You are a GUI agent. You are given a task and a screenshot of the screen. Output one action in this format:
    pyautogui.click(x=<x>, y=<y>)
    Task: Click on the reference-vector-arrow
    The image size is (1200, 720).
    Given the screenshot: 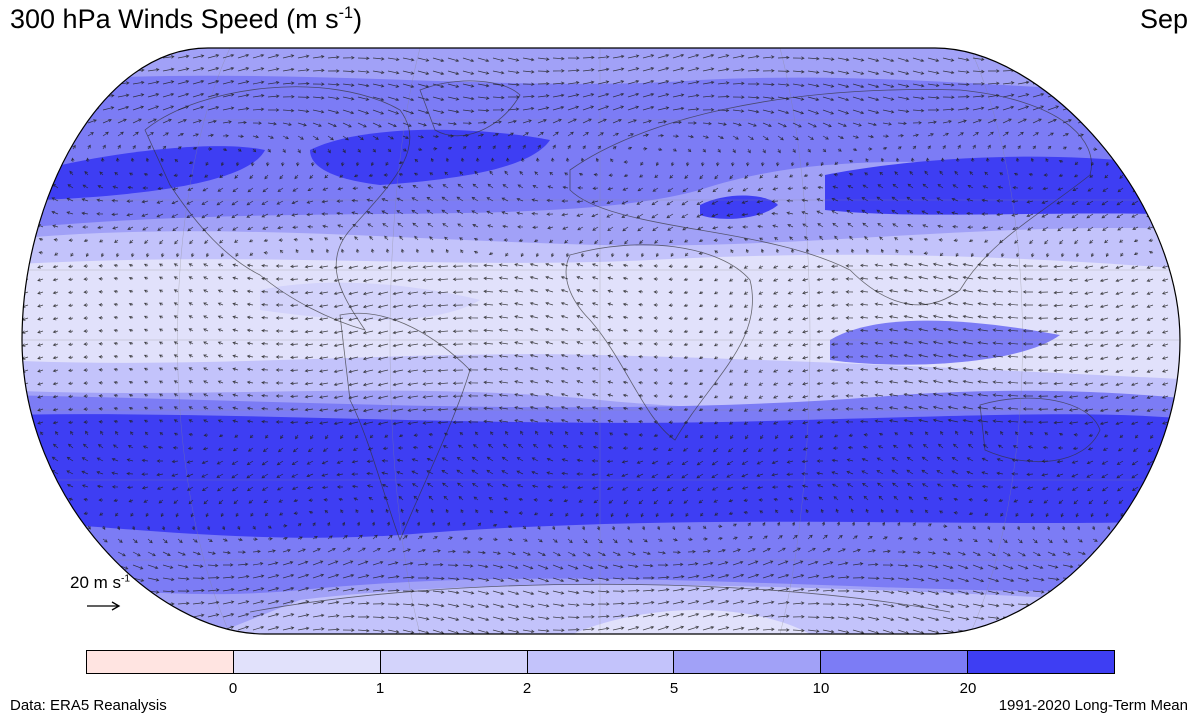 What is the action you would take?
    pyautogui.click(x=104, y=606)
    